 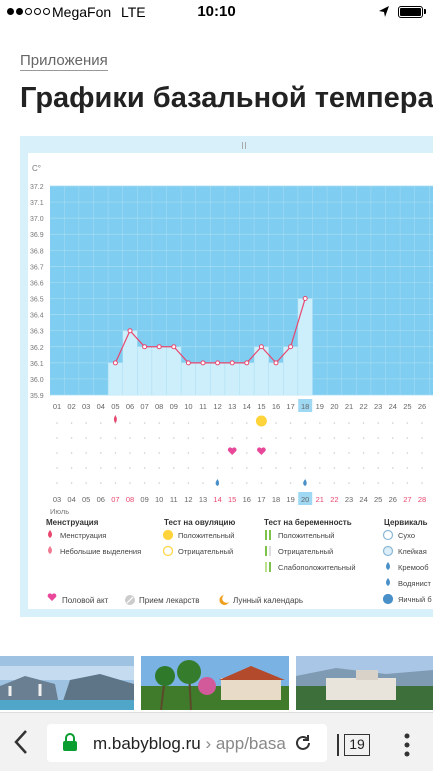 What do you see at coordinates (130, 406) in the screenshot?
I see `x-tick-label: 06` at bounding box center [130, 406].